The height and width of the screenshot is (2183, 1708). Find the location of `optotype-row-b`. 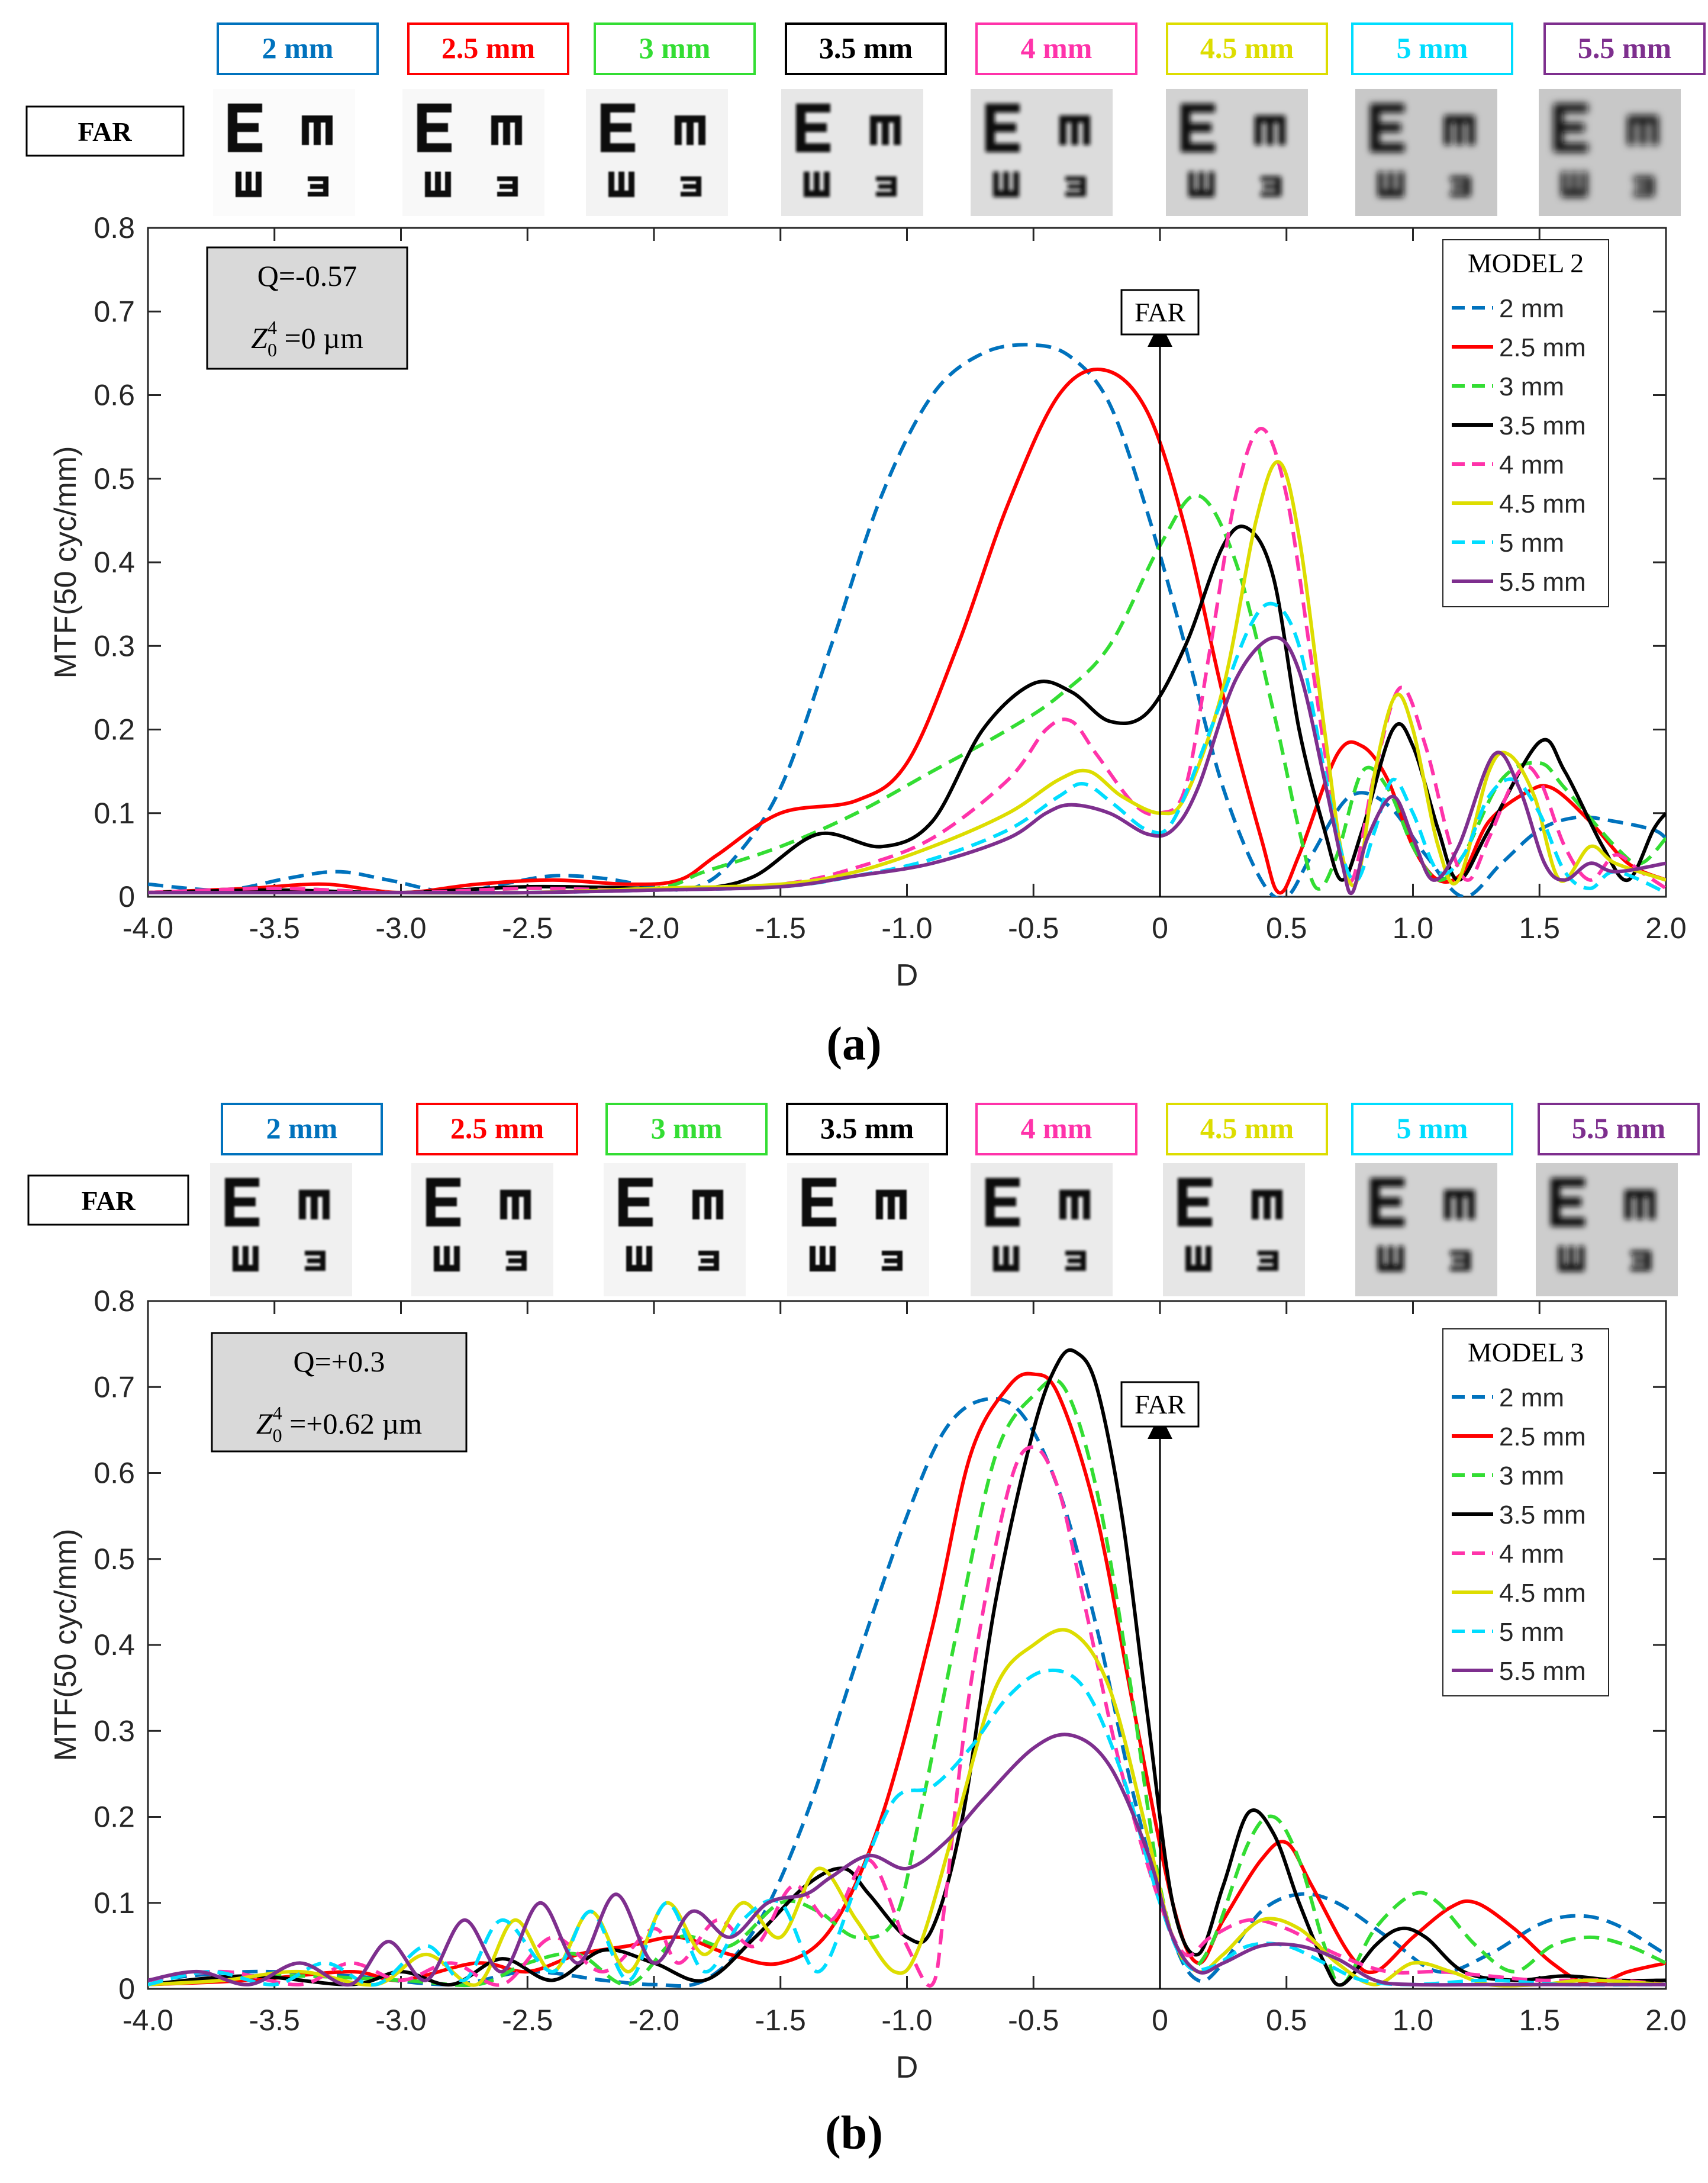

optotype-row-b is located at coordinates (944, 1229).